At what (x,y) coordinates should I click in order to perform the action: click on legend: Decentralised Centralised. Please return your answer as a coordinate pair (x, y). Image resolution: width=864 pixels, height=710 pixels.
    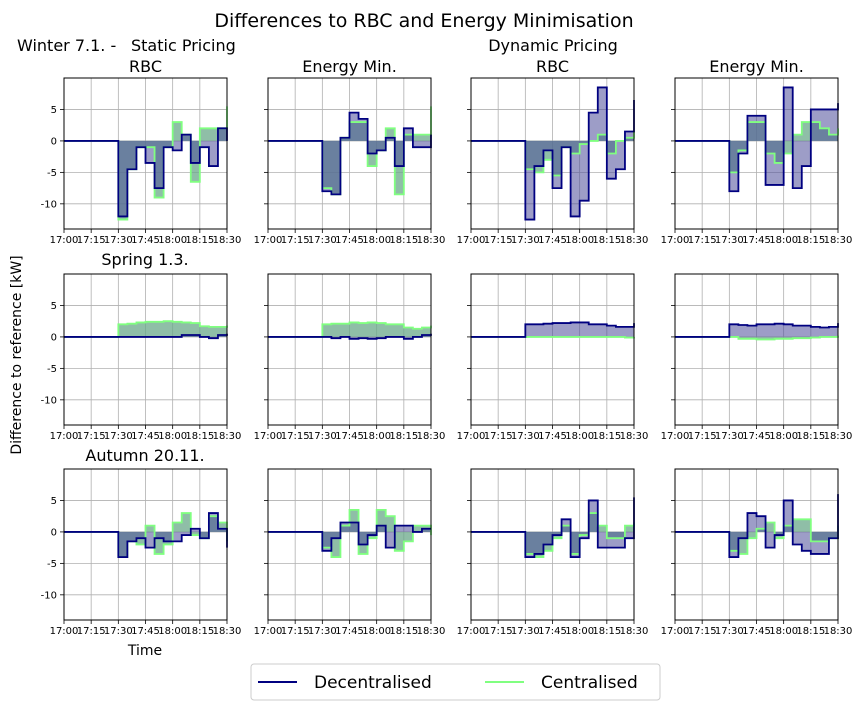
    Looking at the image, I should click on (455, 682).